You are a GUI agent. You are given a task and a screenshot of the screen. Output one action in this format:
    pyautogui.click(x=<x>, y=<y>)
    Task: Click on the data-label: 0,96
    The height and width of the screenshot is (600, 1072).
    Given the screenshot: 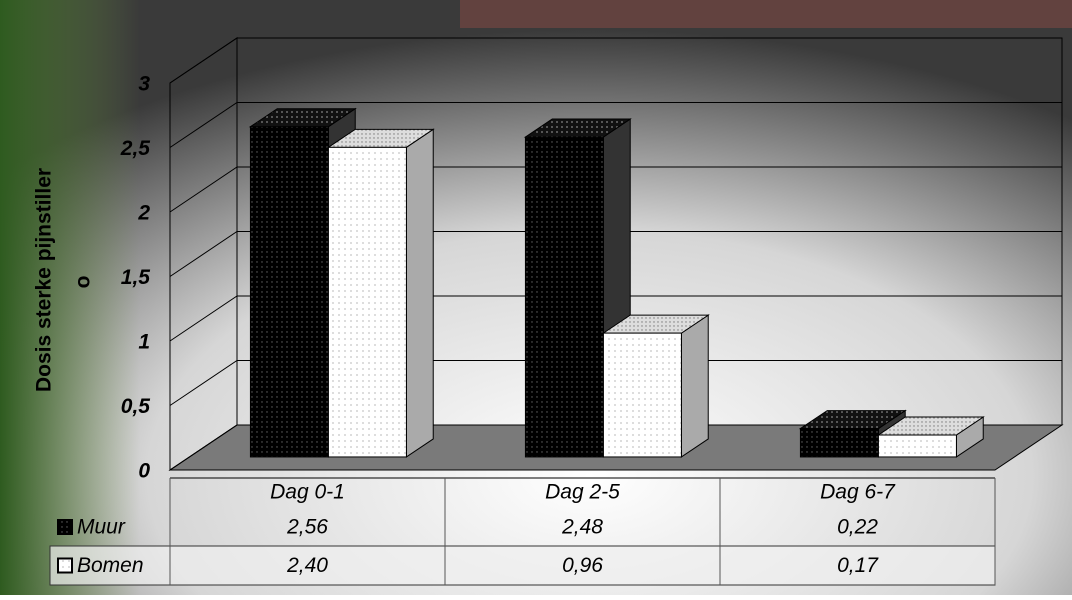 What is the action you would take?
    pyautogui.click(x=582, y=565)
    